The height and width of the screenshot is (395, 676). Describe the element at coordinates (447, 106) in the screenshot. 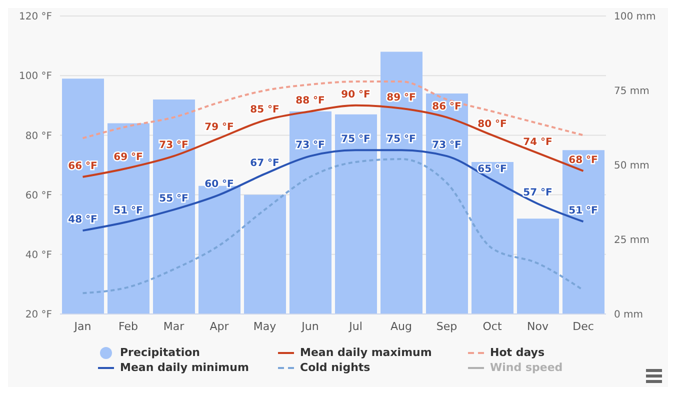

I see `data-label: 86 °F` at that location.